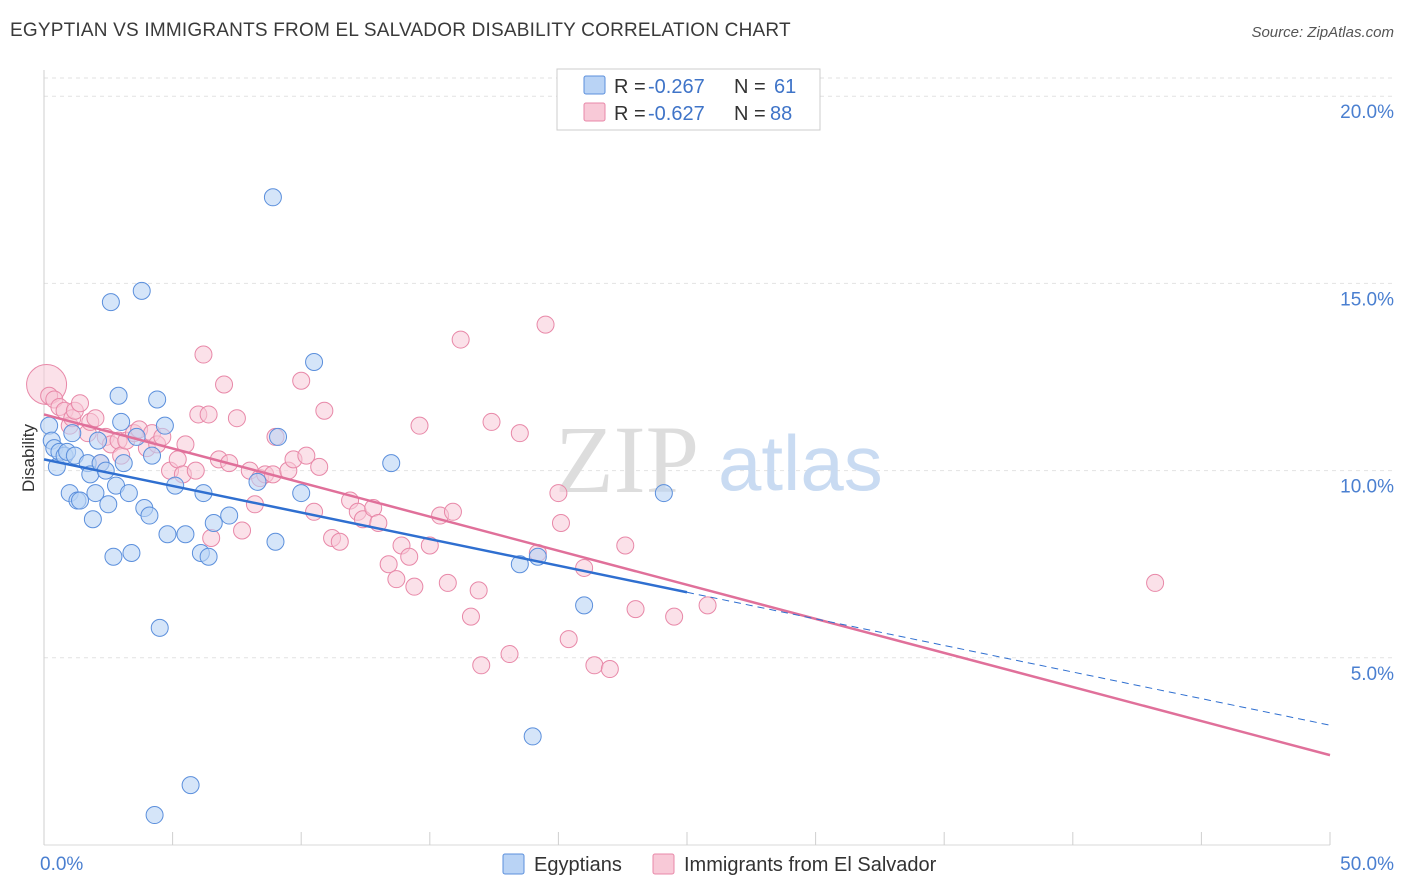 The width and height of the screenshot is (1406, 892). I want to click on x-tick-marks, so click(687, 838).